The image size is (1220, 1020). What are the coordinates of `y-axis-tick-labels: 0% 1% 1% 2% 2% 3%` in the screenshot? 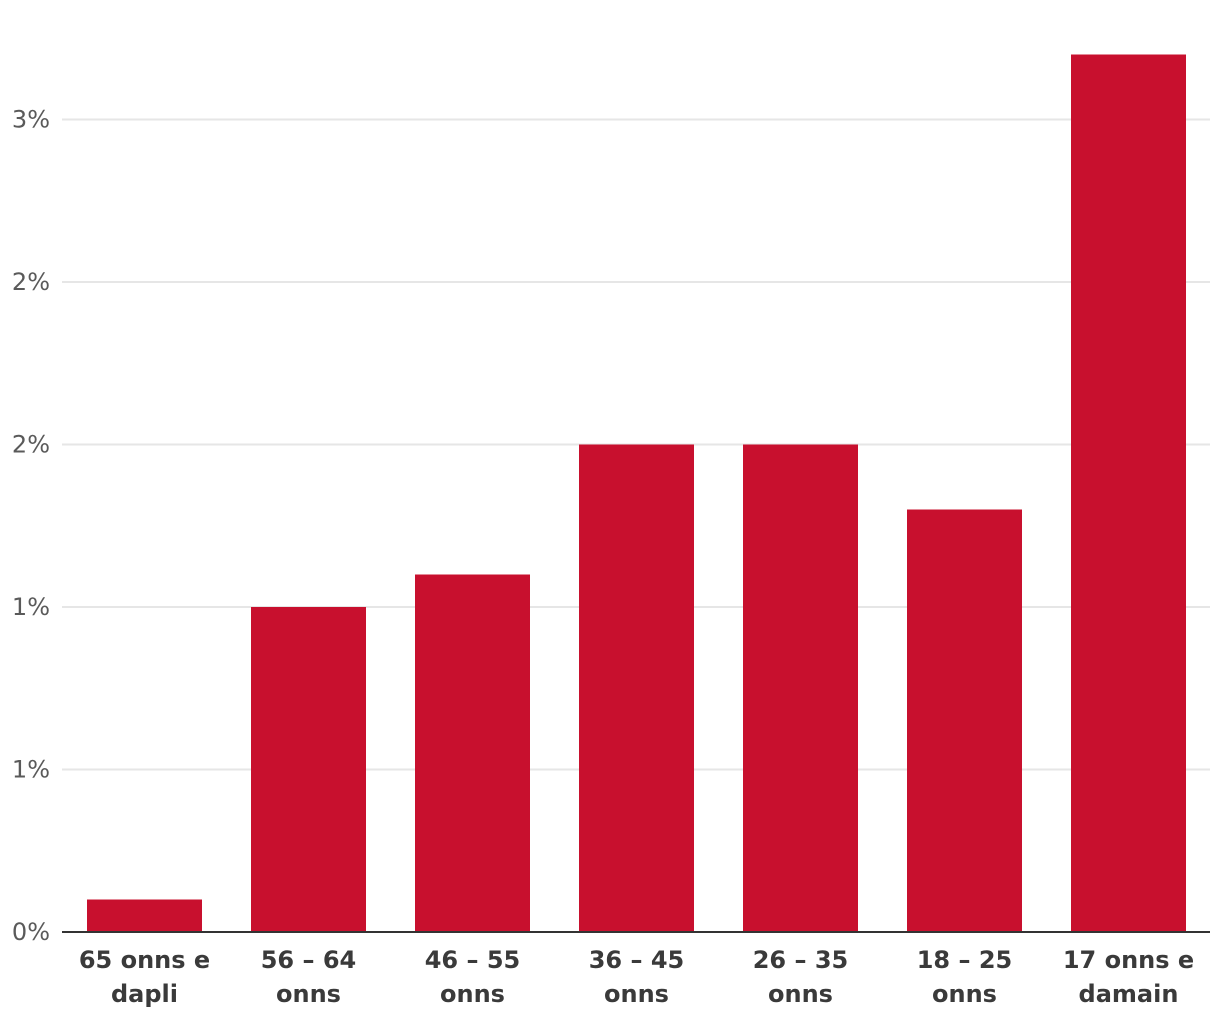 It's located at (31, 526).